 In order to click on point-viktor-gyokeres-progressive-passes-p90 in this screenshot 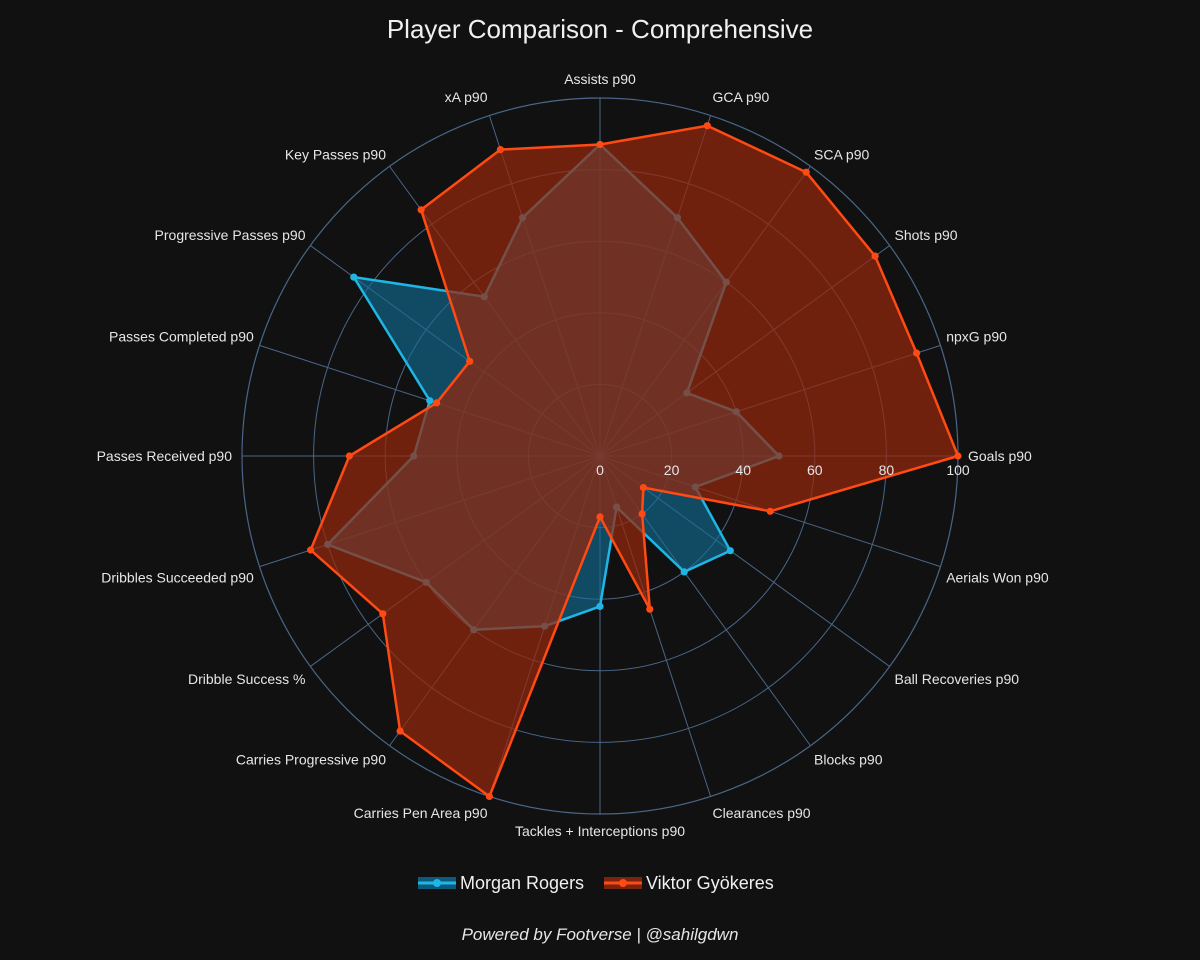, I will do `click(470, 361)`.